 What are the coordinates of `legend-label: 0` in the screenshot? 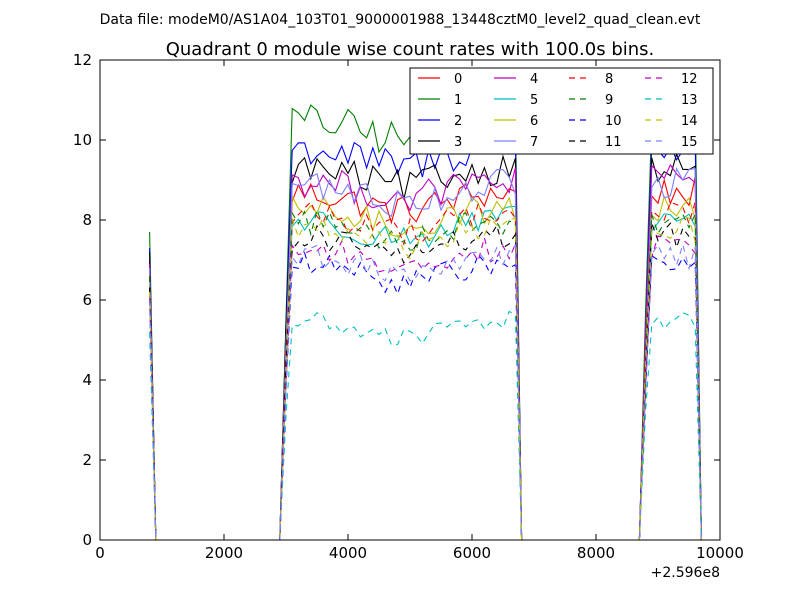 It's located at (458, 79).